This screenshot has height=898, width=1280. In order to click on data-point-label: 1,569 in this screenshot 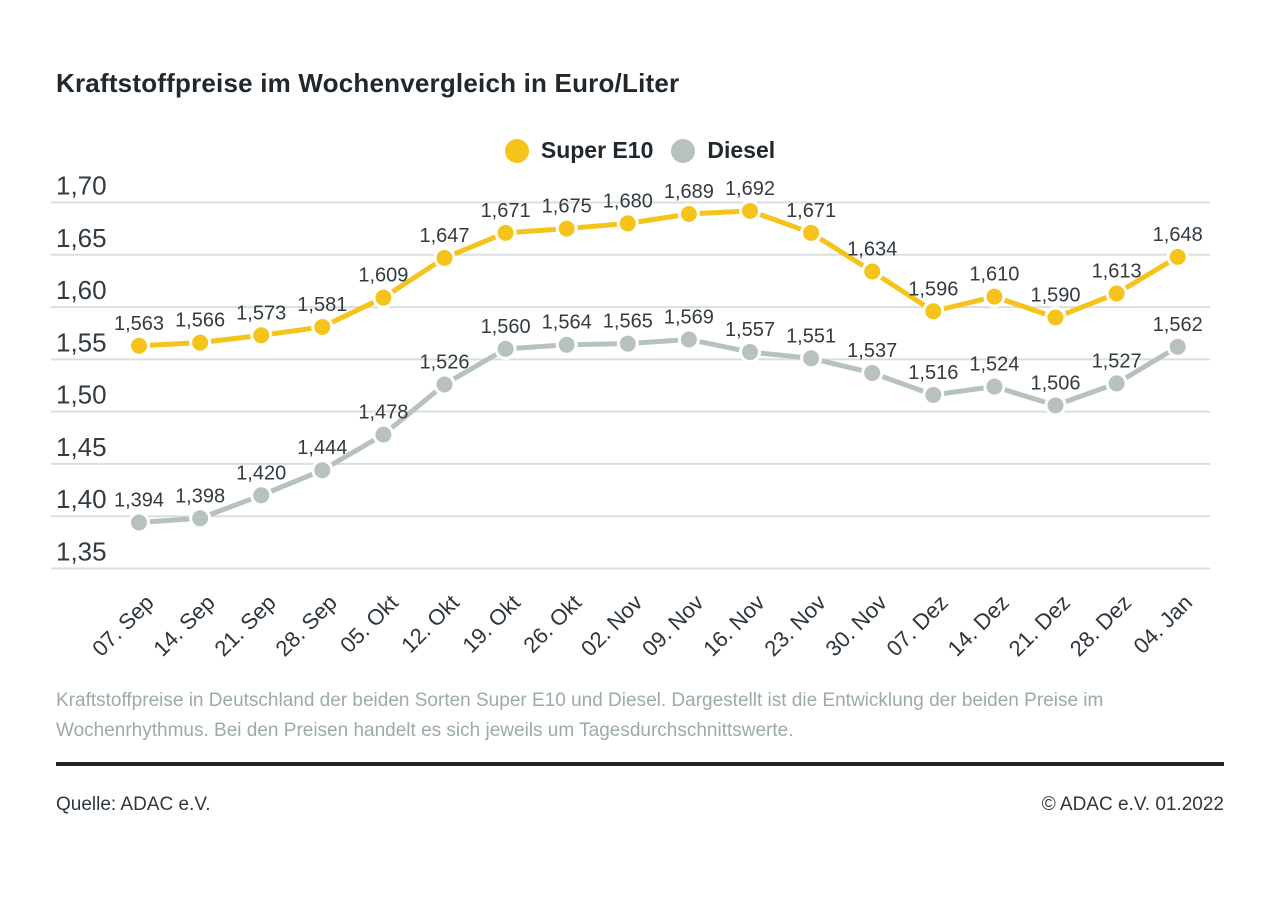, I will do `click(689, 317)`.